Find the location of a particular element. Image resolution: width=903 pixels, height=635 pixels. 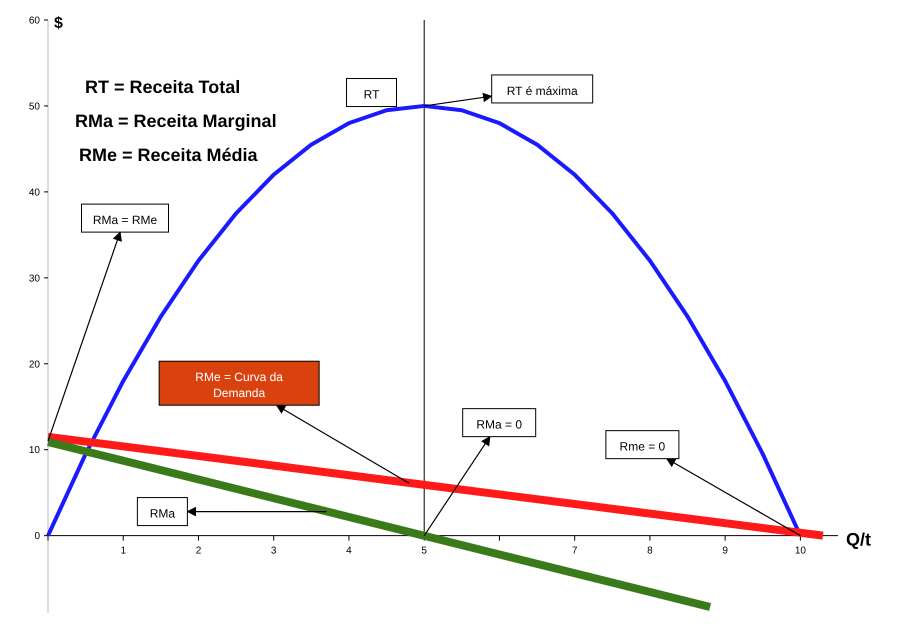

y-tick-label: 0 is located at coordinates (37, 536).